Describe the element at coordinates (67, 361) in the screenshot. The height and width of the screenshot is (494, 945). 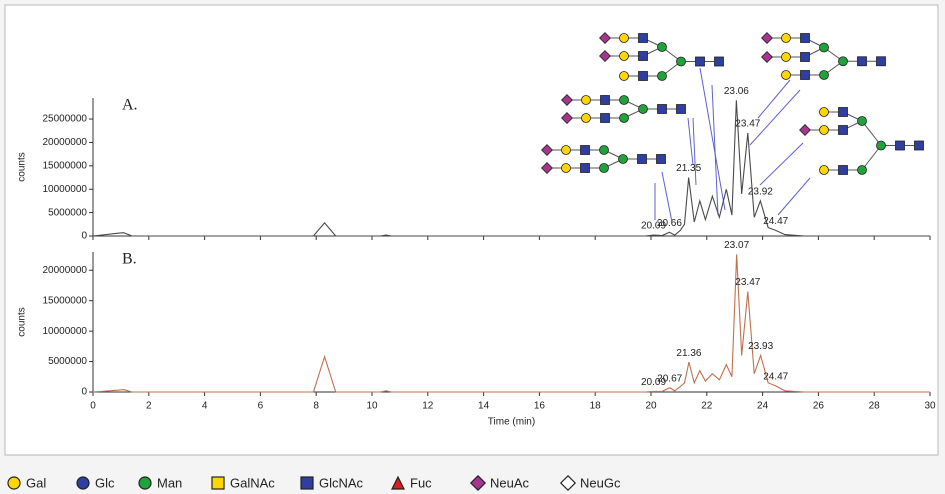
I see `y-tick-label: 5000000` at that location.